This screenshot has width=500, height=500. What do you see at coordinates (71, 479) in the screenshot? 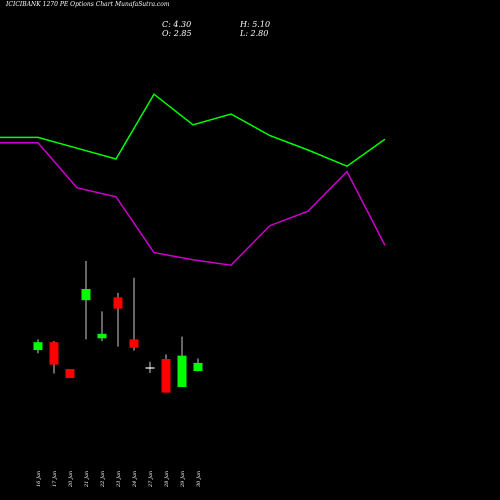
I see `date-label: 20 Jan` at bounding box center [71, 479].